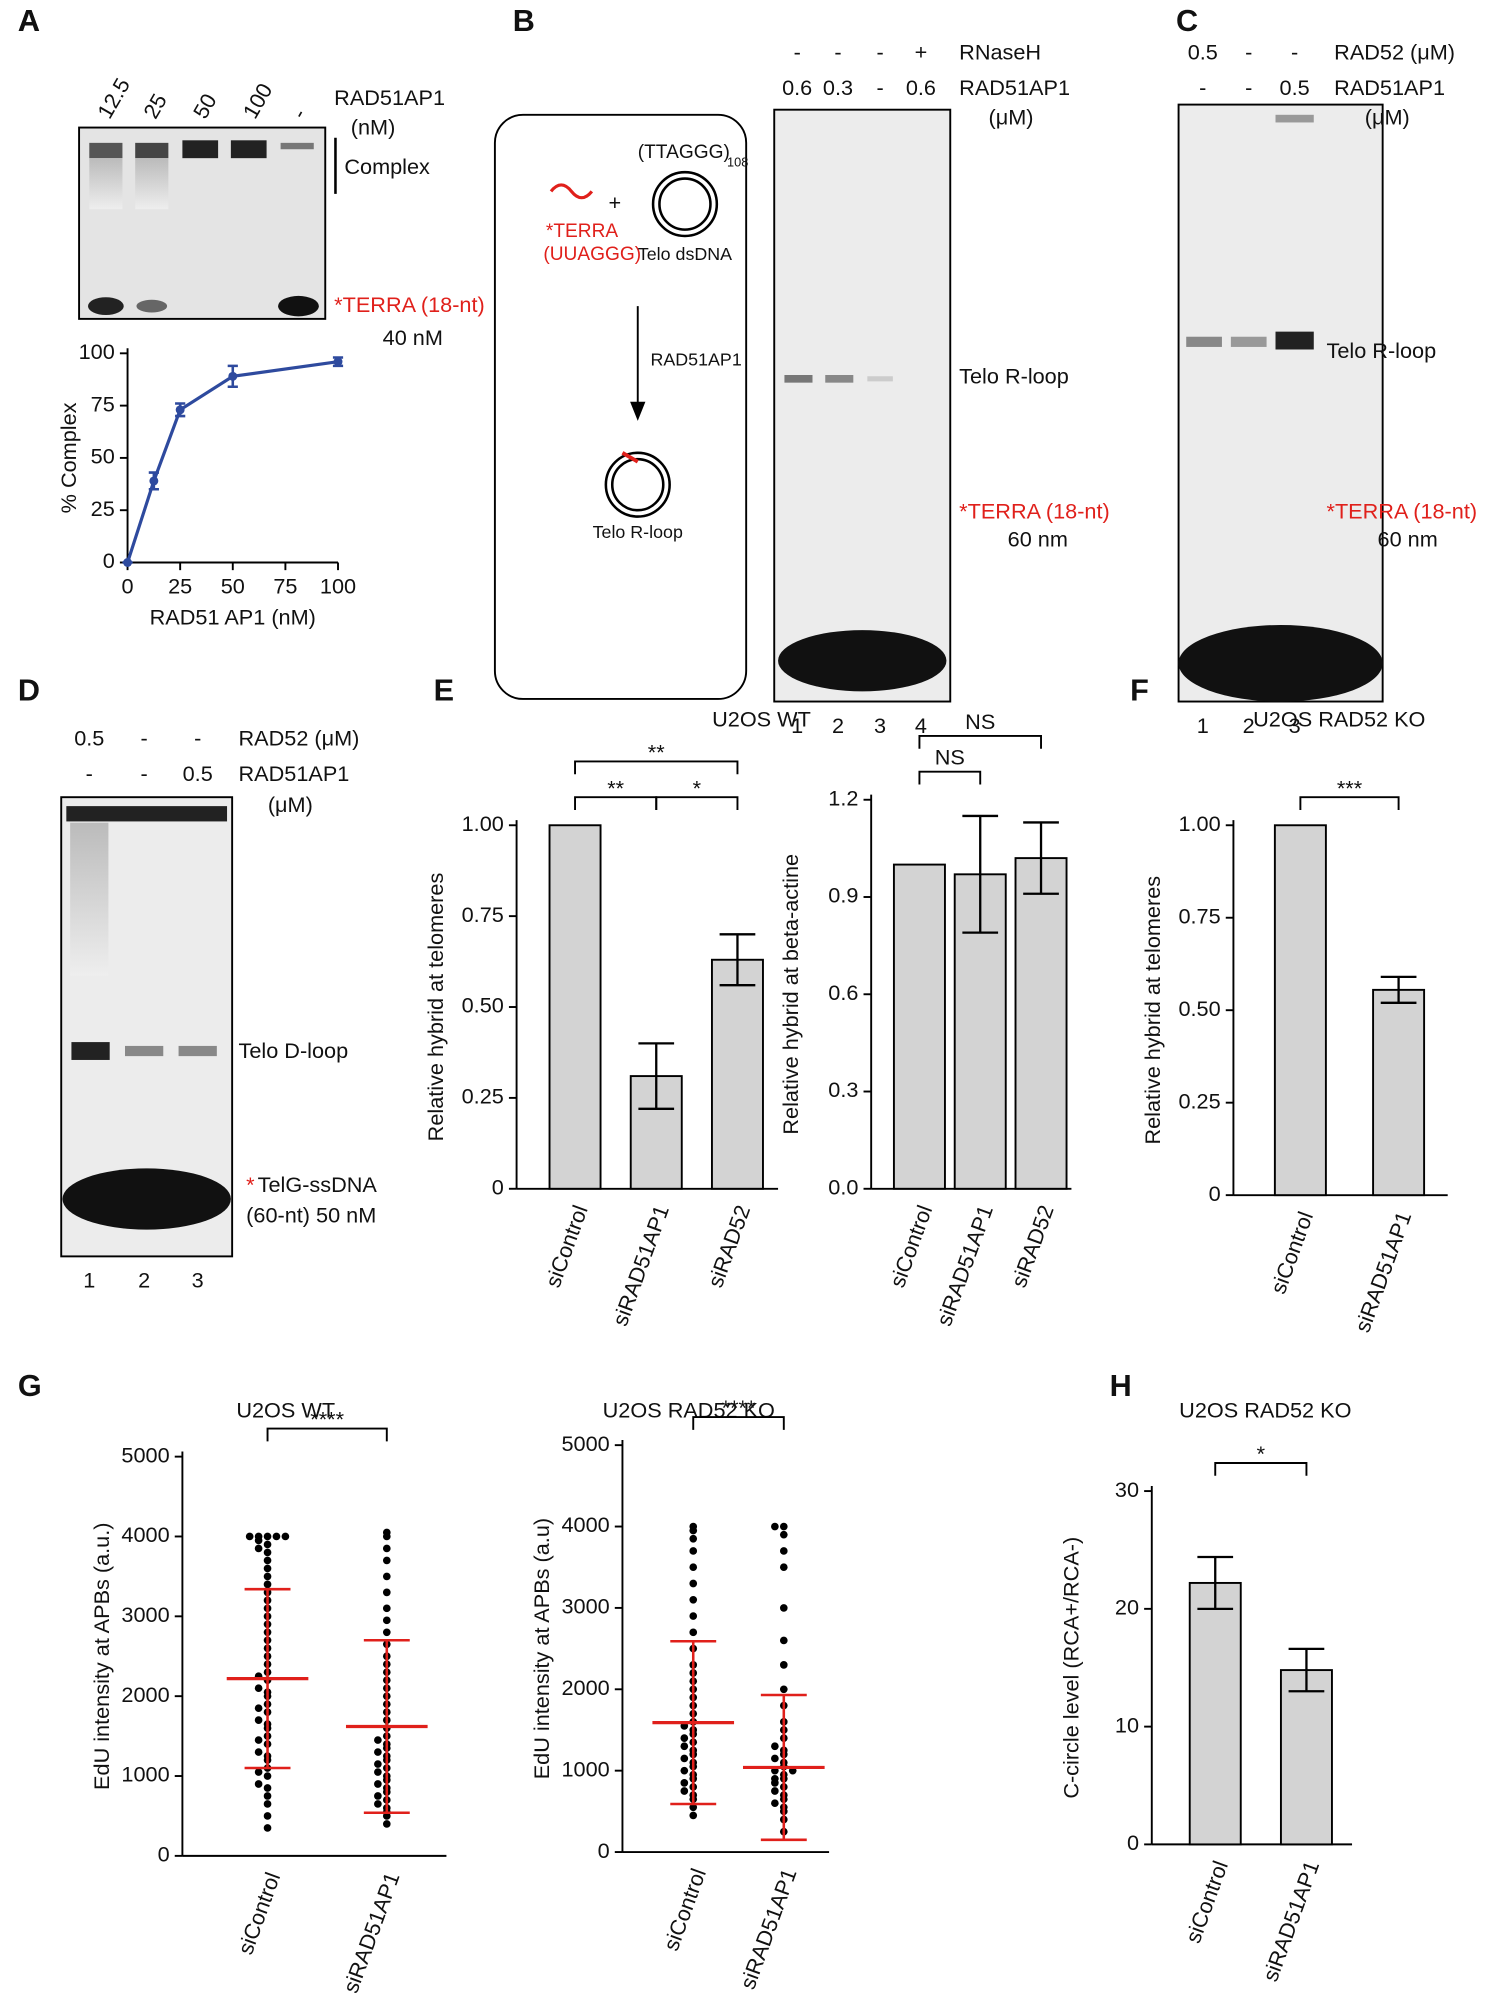  Describe the element at coordinates (338, 586) in the screenshot. I see `x-tick-label: 100` at that location.